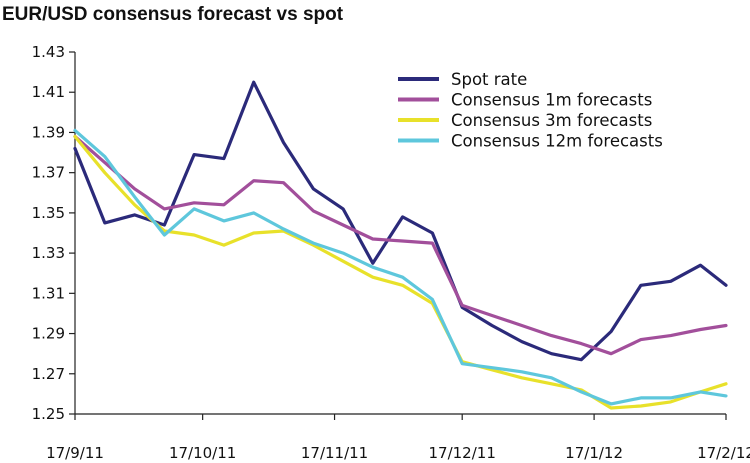  What do you see at coordinates (202, 453) in the screenshot?
I see `x-tick-label: 17/10/11` at bounding box center [202, 453].